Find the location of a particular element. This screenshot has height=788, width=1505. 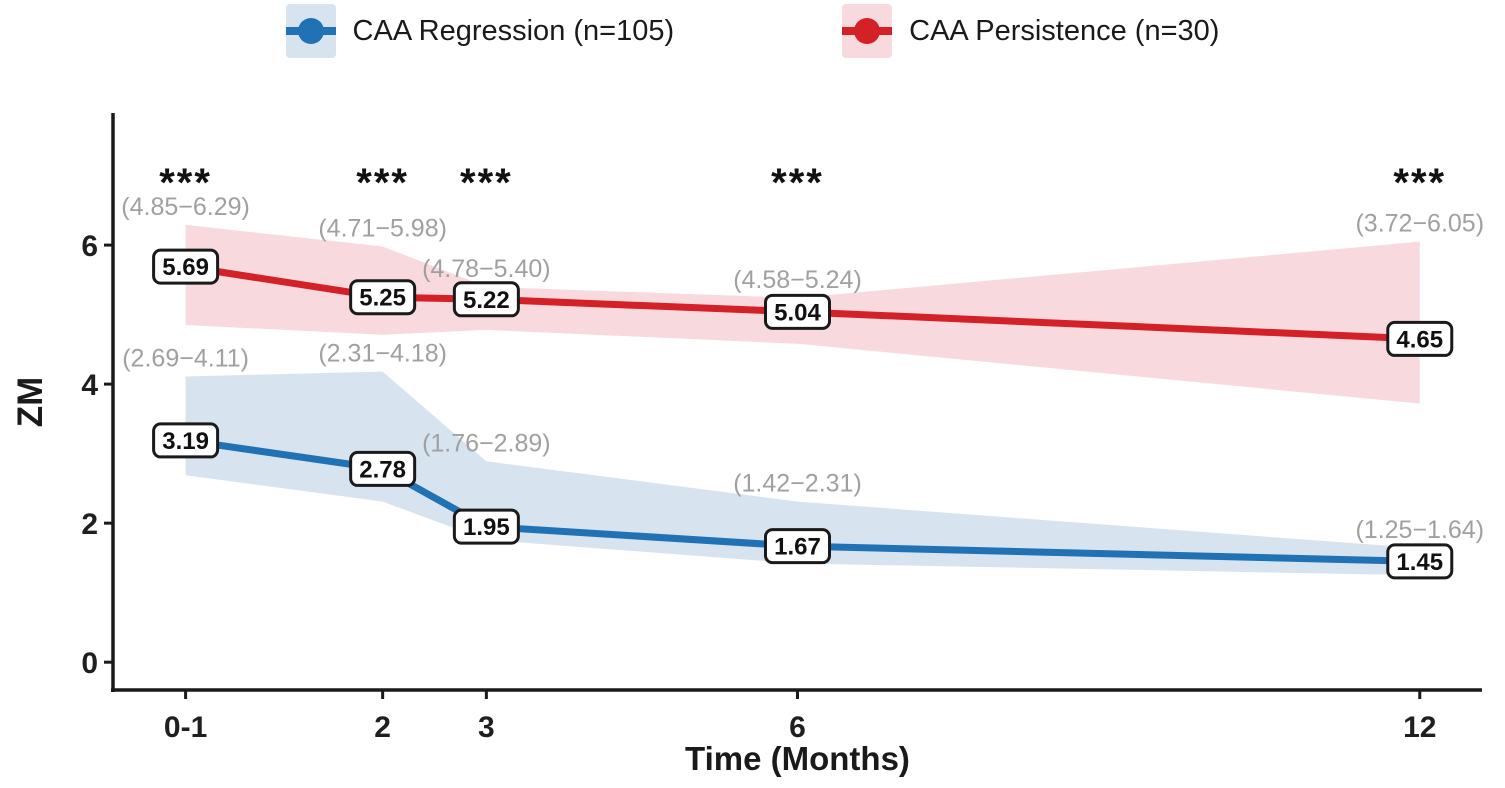

ci-label: (4.58−5.24) is located at coordinates (797, 280).